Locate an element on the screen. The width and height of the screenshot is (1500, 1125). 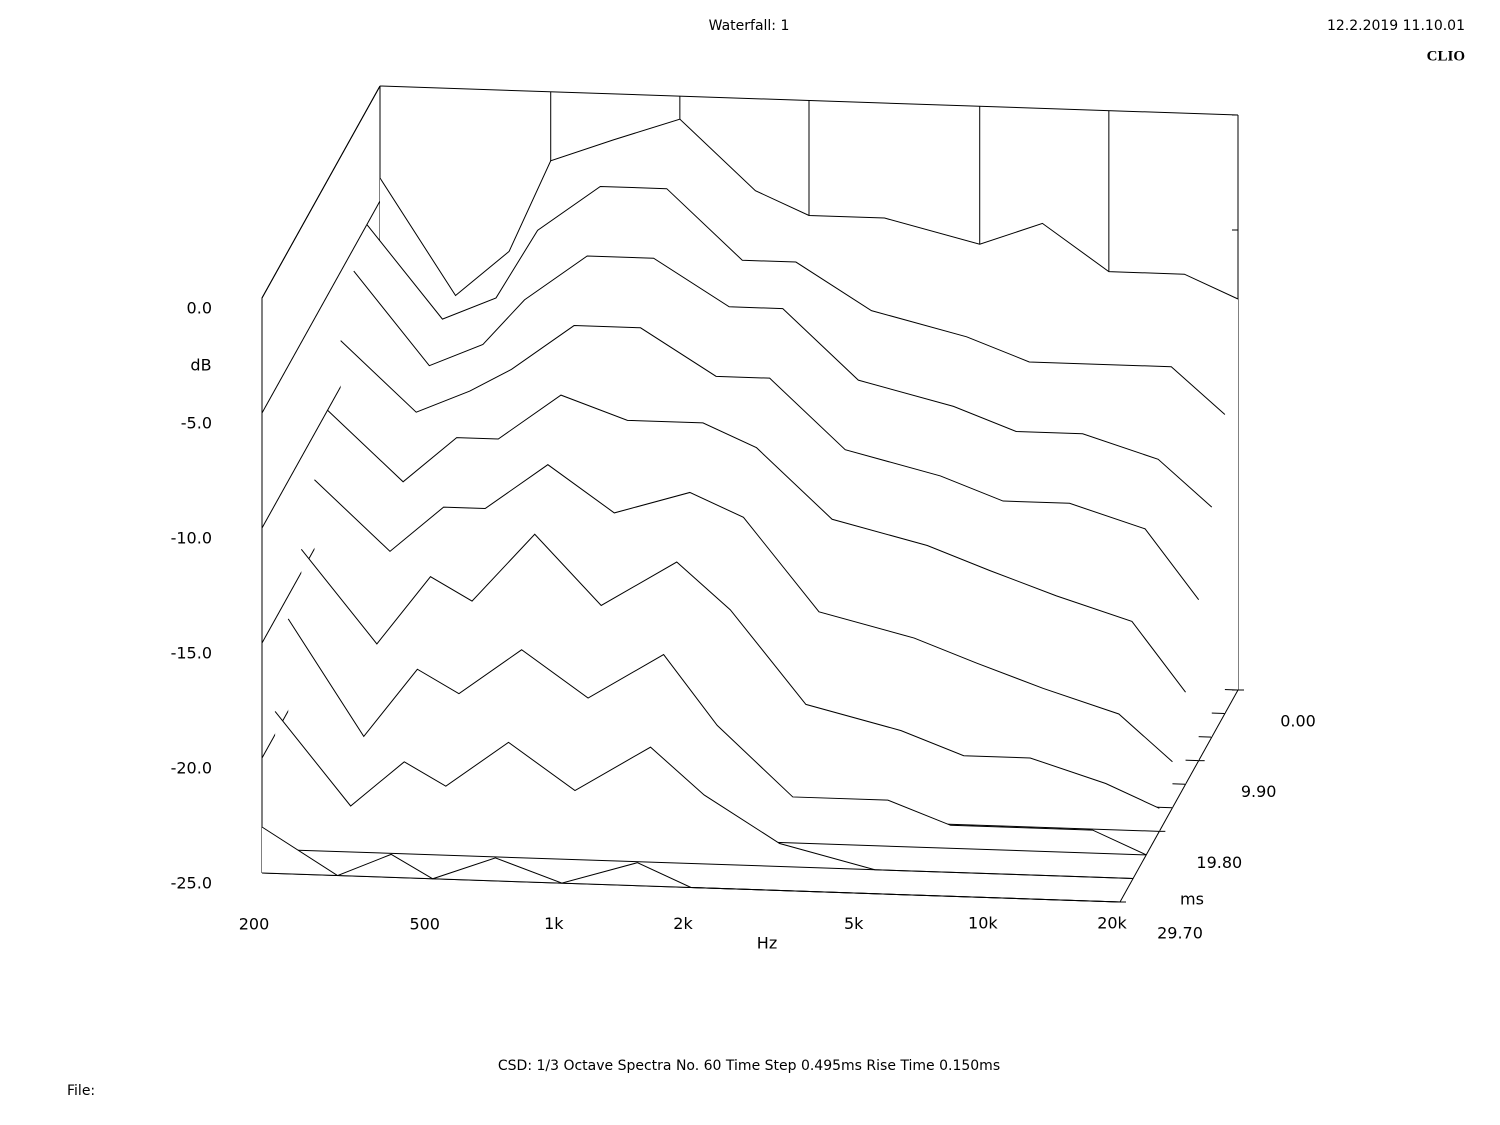
x-tick-label: 2k is located at coordinates (683, 923).